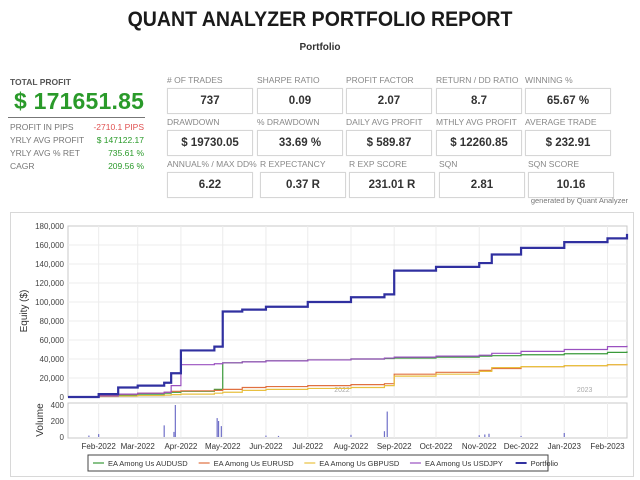 This screenshot has width=640, height=480. I want to click on svg-text: 140,000, so click(49, 264).